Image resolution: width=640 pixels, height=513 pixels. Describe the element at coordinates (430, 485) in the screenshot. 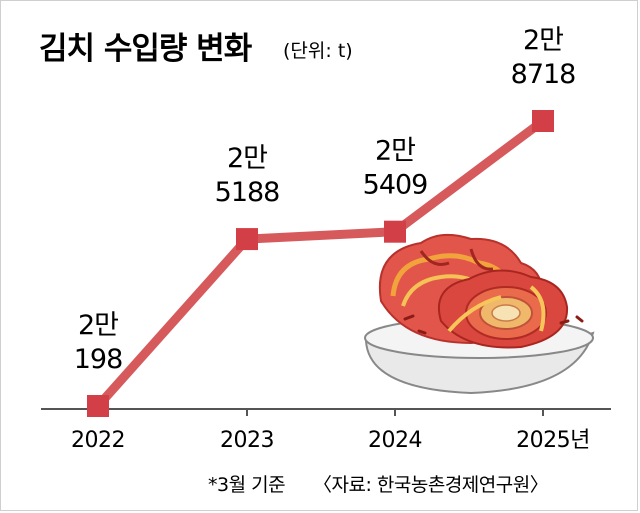

I see `source-label: 〈자료: 한국농촌경제연구원〉` at that location.